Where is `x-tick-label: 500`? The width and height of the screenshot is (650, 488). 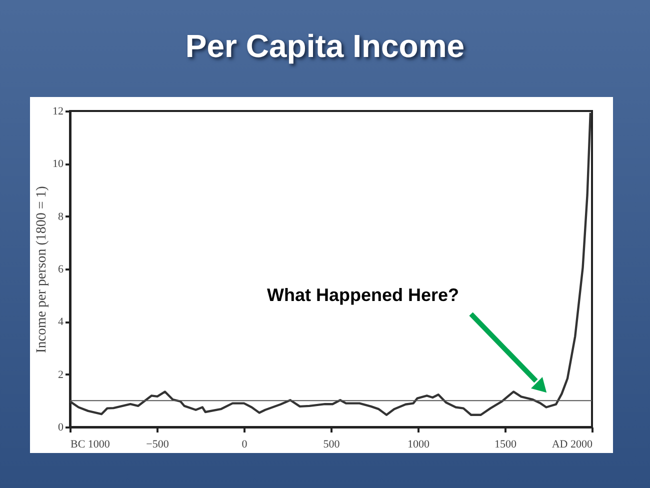 x-tick-label: 500 is located at coordinates (331, 444).